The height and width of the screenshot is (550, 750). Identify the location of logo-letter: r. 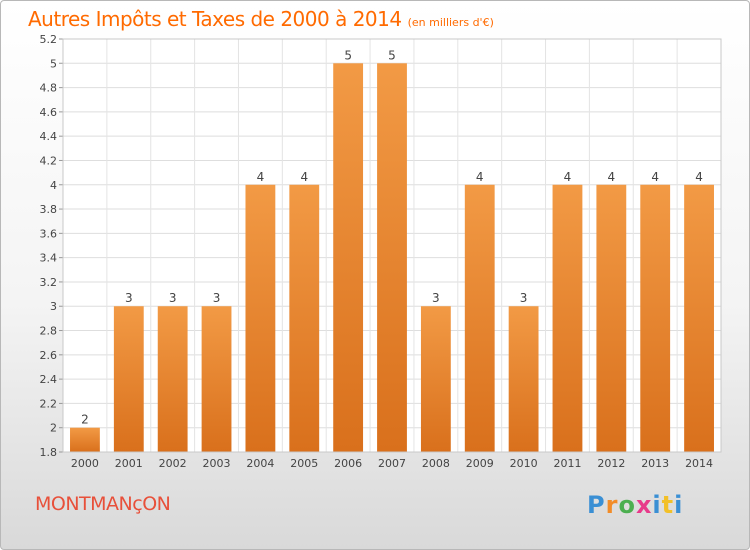
(612, 505).